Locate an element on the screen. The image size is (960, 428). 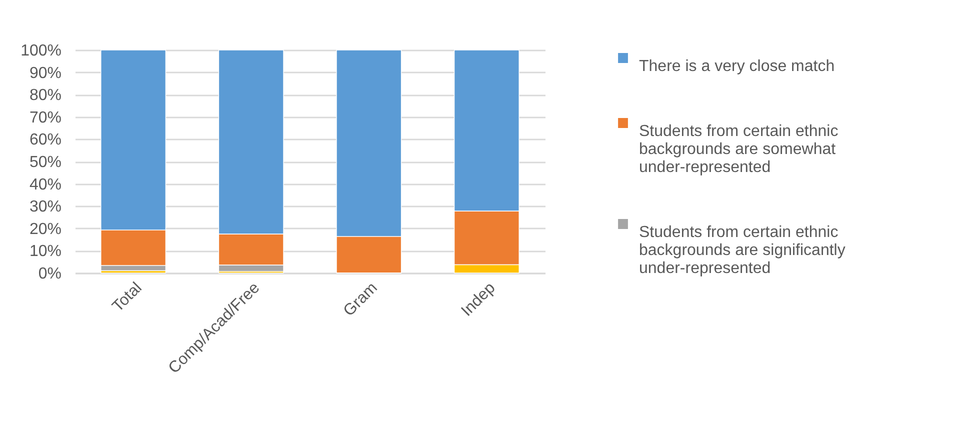
bar is located at coordinates (133, 272).